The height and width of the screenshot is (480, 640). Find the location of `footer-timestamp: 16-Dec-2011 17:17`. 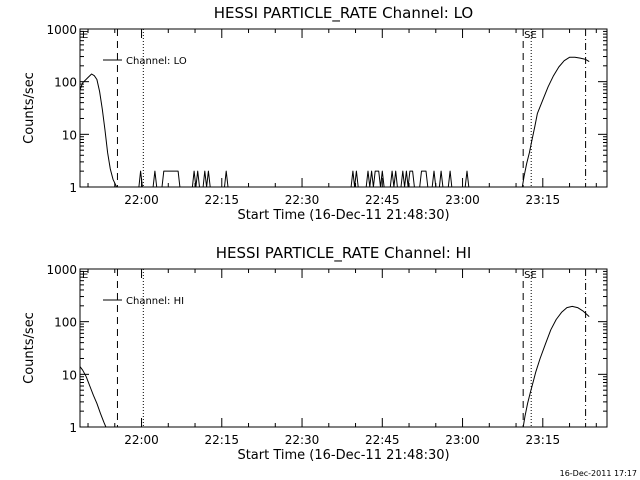

footer-timestamp: 16-Dec-2011 17:17 is located at coordinates (598, 473).